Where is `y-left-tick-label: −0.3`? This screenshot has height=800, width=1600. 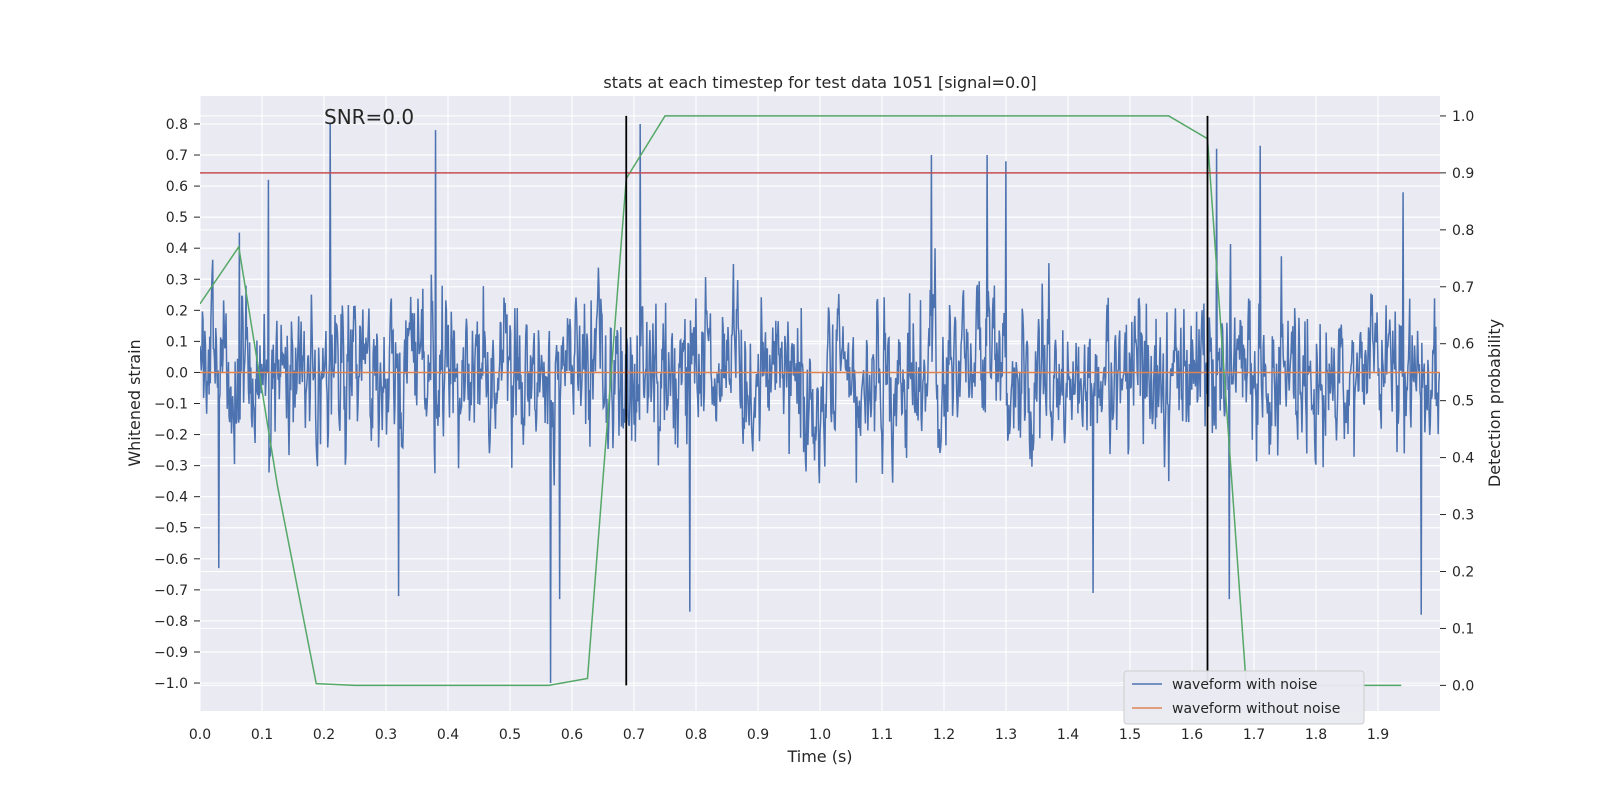
y-left-tick-label: −0.3 is located at coordinates (171, 467).